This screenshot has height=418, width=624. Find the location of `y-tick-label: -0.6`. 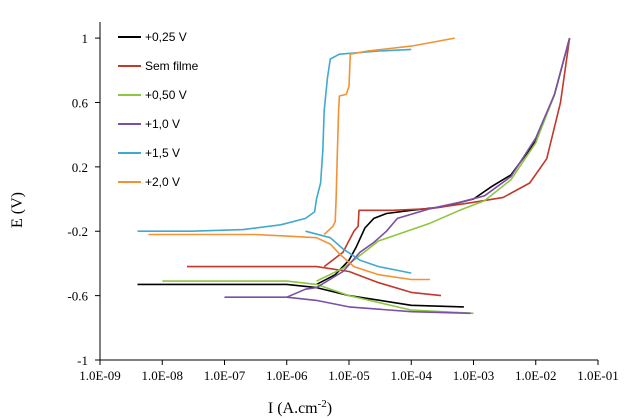

y-tick-label: -0.6 is located at coordinates (77, 296).